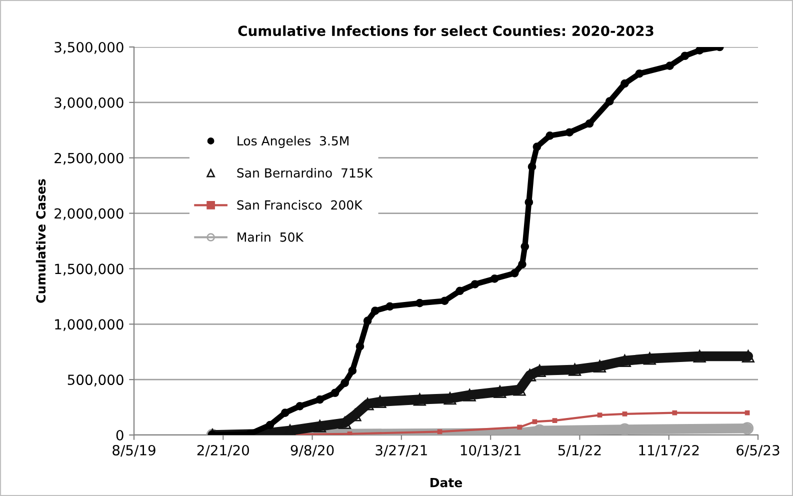  Describe the element at coordinates (312, 450) in the screenshot. I see `x-tick-label: 9/8/20` at that location.